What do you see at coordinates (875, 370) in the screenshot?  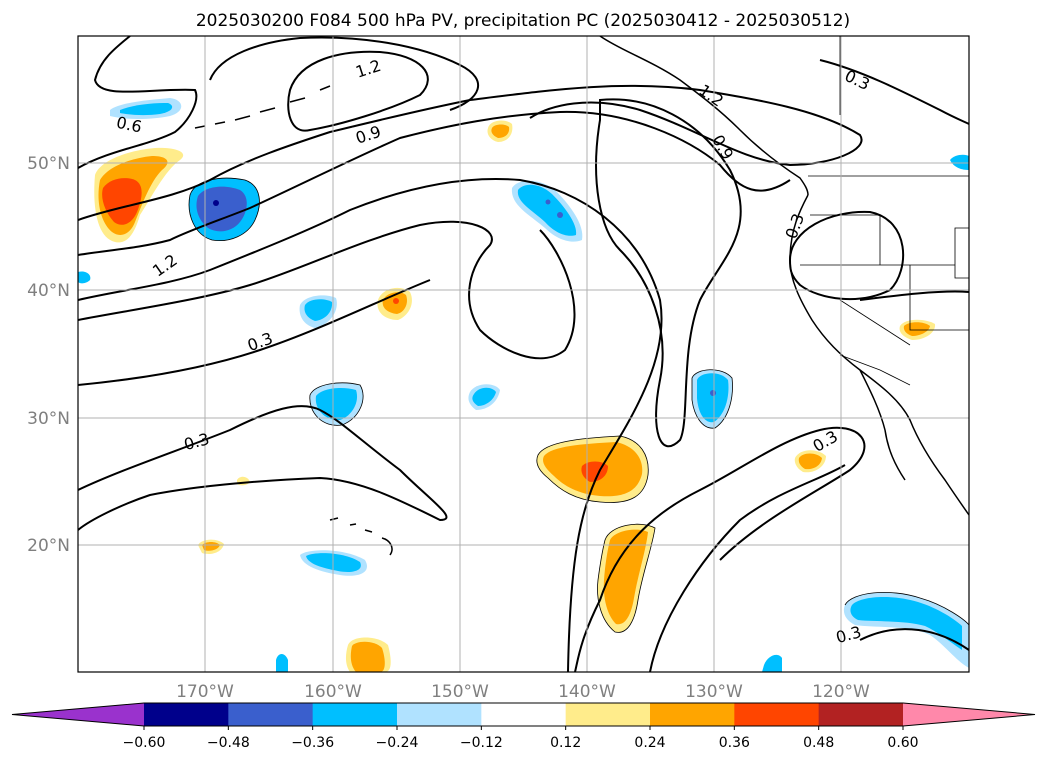 I see `us-mexico-border` at bounding box center [875, 370].